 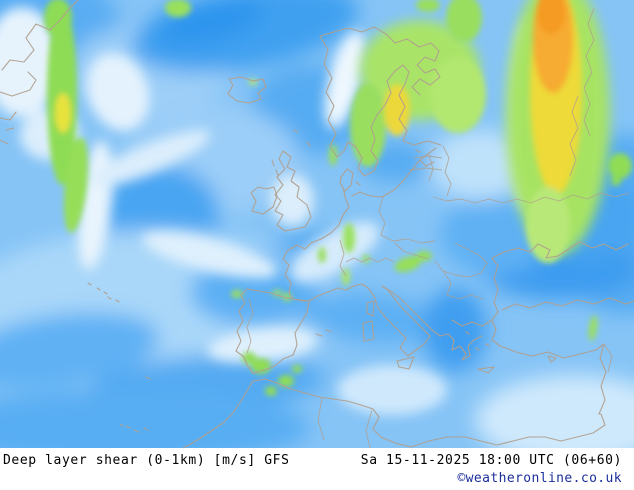 What do you see at coordinates (539, 478) in the screenshot?
I see `copyright-label: ©weatheronline.co.uk` at bounding box center [539, 478].